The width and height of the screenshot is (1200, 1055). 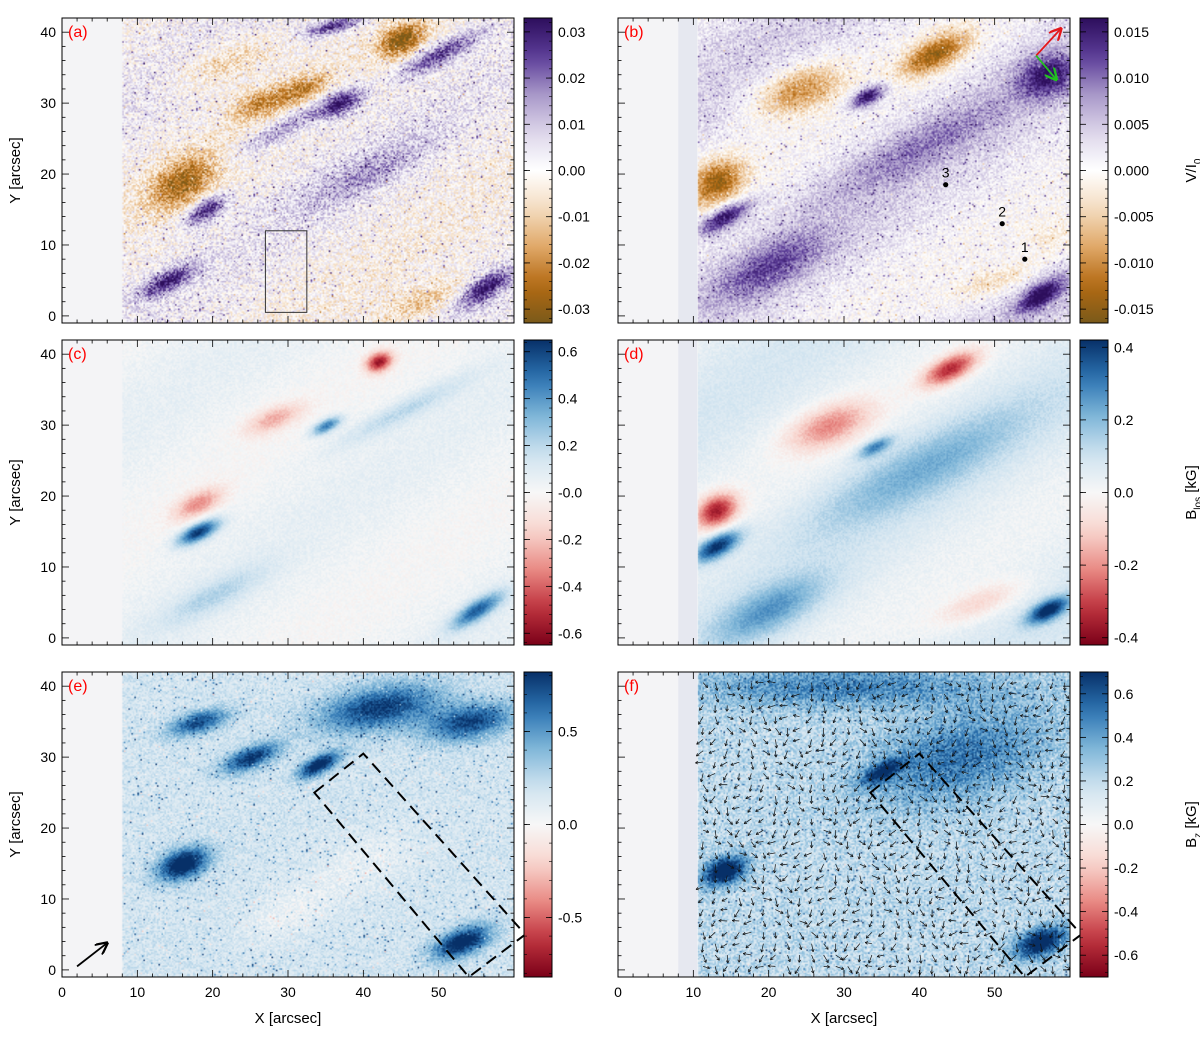 I want to click on panel-label-d: (d), so click(x=634, y=354).